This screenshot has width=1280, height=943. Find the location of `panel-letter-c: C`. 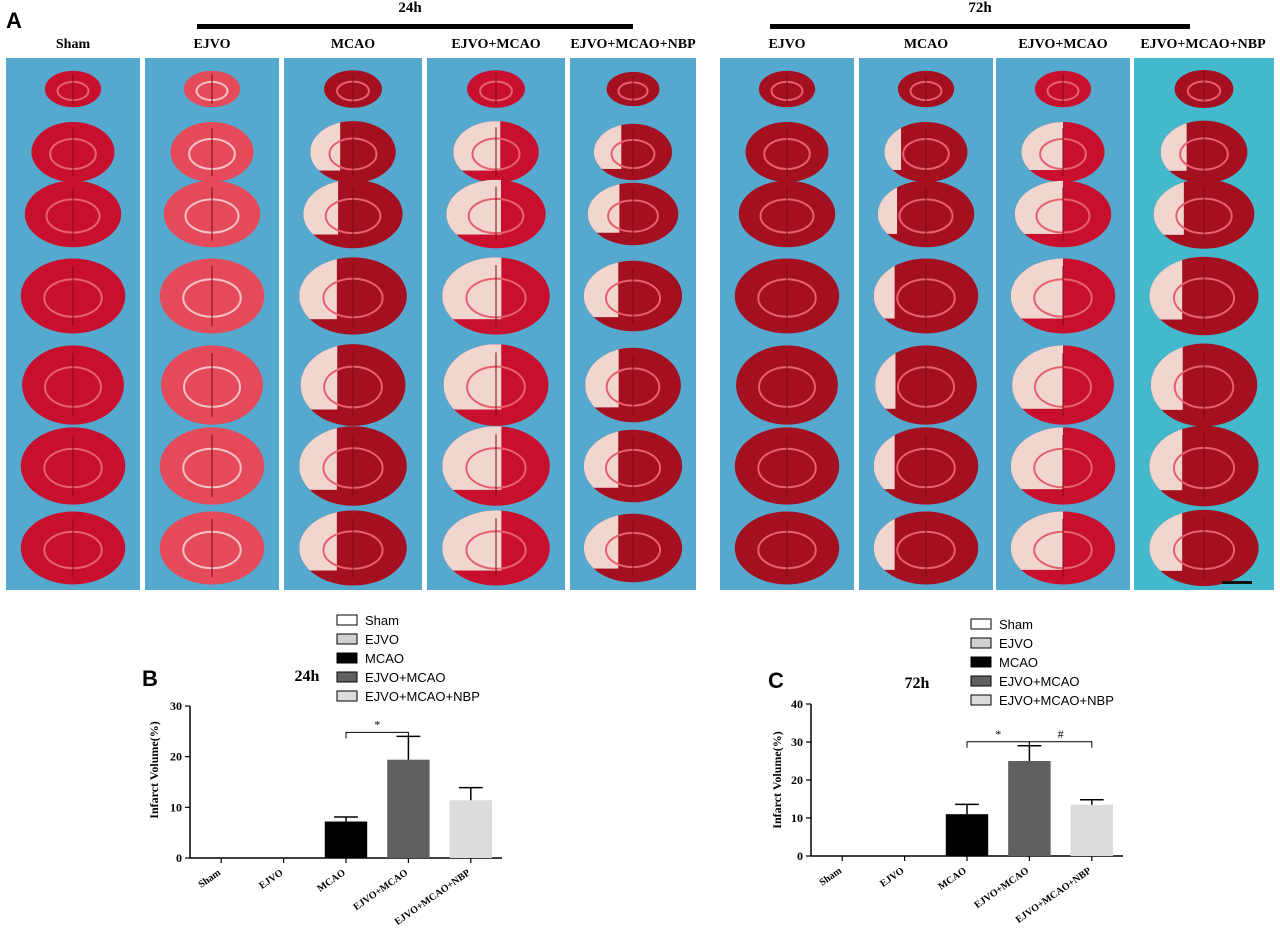

panel-letter-c: C is located at coordinates (776, 680).